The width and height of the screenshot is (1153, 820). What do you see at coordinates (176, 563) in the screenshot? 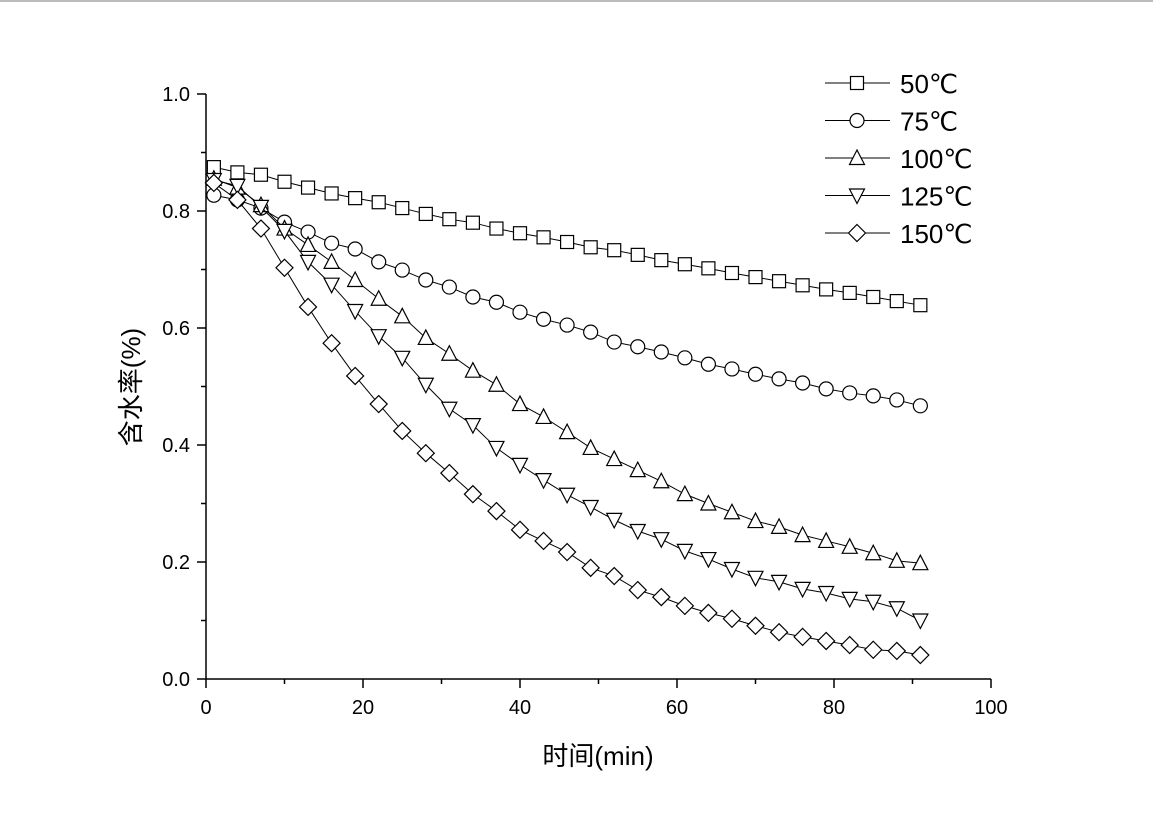
I see `y-tick-label: 0.2` at bounding box center [176, 563].